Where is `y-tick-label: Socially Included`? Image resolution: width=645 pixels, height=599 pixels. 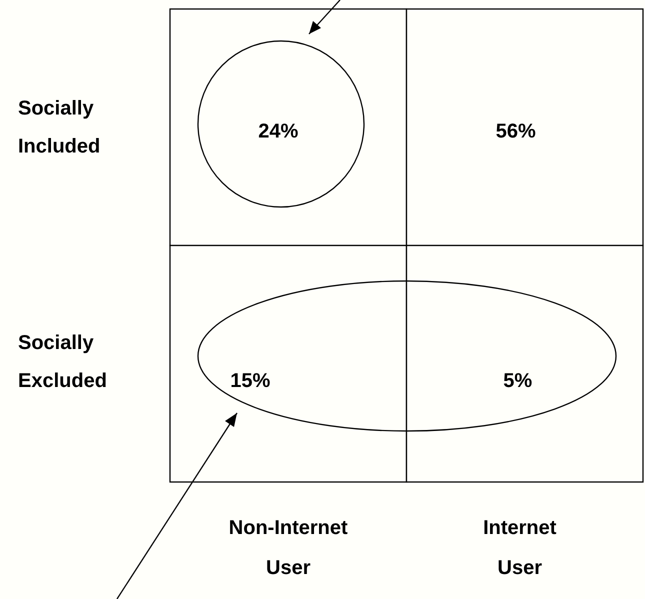 y-tick-label: Socially Included is located at coordinates (59, 127).